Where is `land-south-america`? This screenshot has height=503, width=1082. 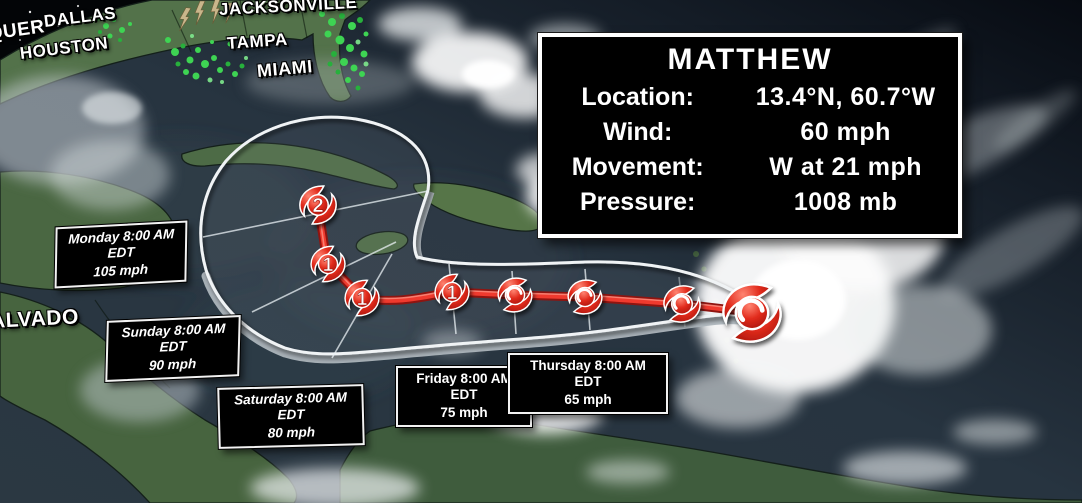
land-south-america is located at coordinates (710, 460).